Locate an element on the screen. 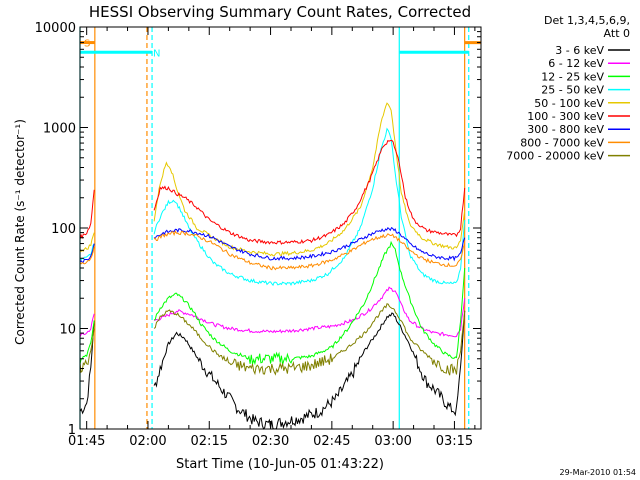 Image resolution: width=640 pixels, height=480 pixels. y-tick-label-0: 1 is located at coordinates (72, 430).